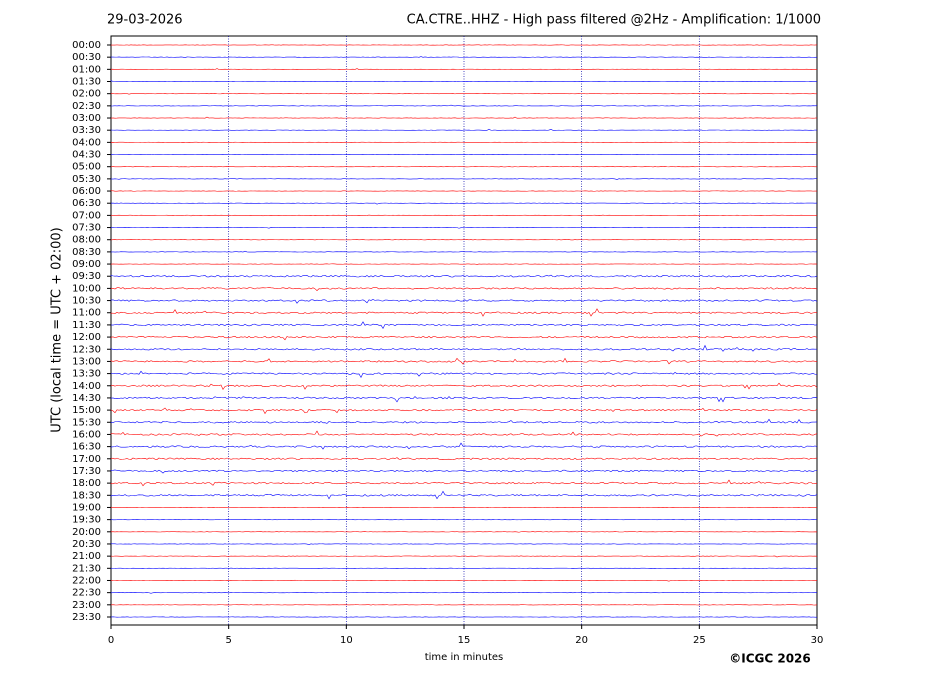 Image resolution: width=927 pixels, height=696 pixels. I want to click on y-tick-label: 01:00, so click(86, 69).